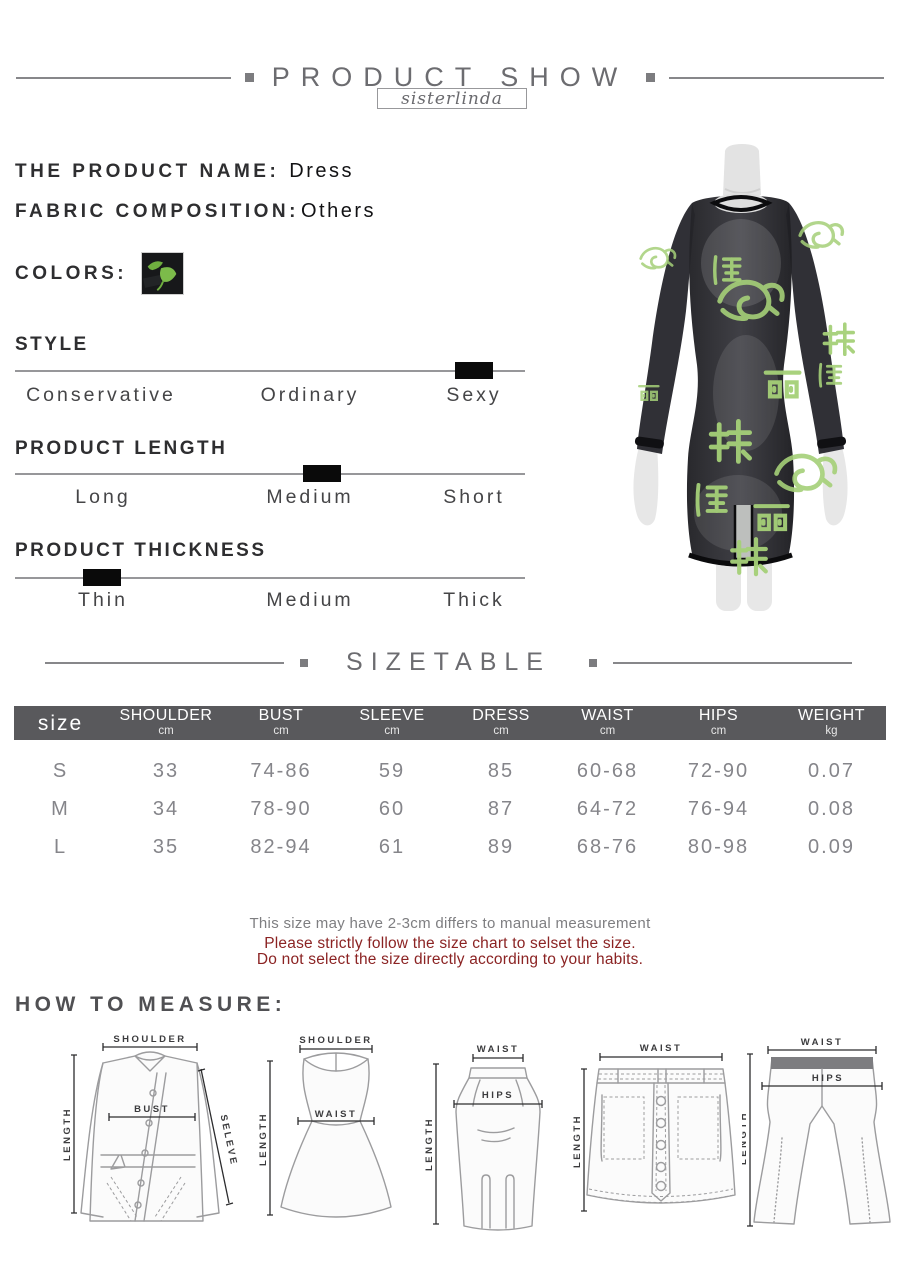 The image size is (900, 1263). I want to click on length-options: Long Medium Short, so click(270, 498).